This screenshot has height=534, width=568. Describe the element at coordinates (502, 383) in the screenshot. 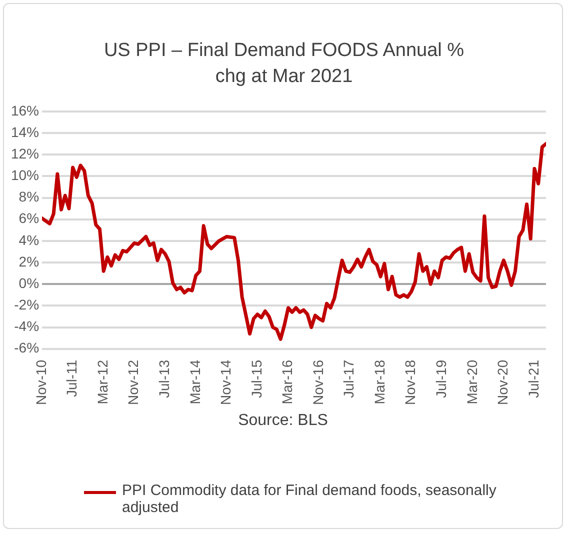

I see `x-tick-label: Nov-20` at that location.